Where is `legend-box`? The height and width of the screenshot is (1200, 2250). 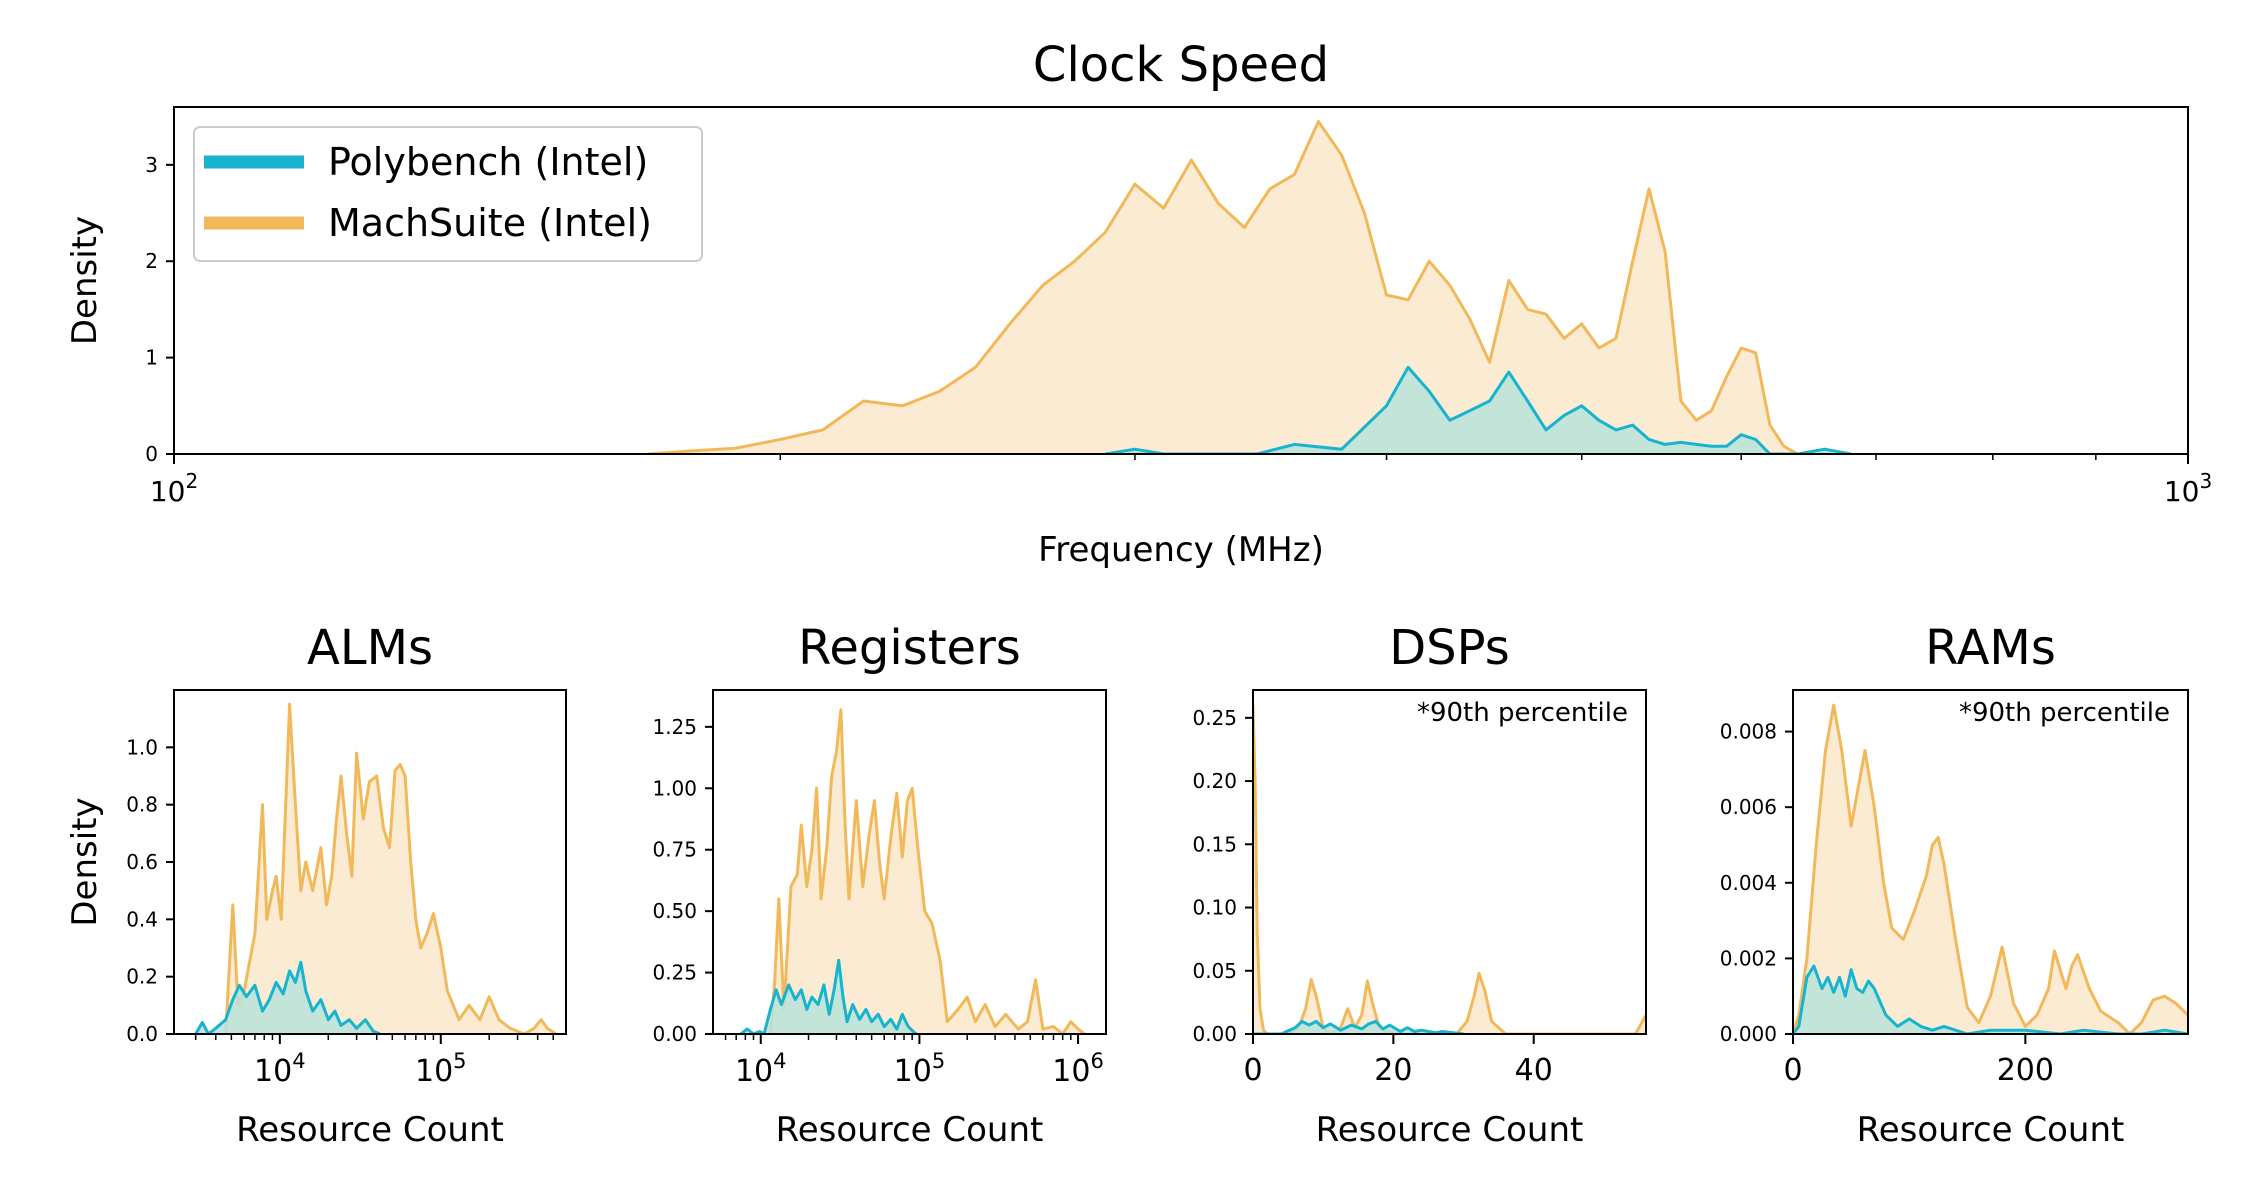
legend-box is located at coordinates (448, 194).